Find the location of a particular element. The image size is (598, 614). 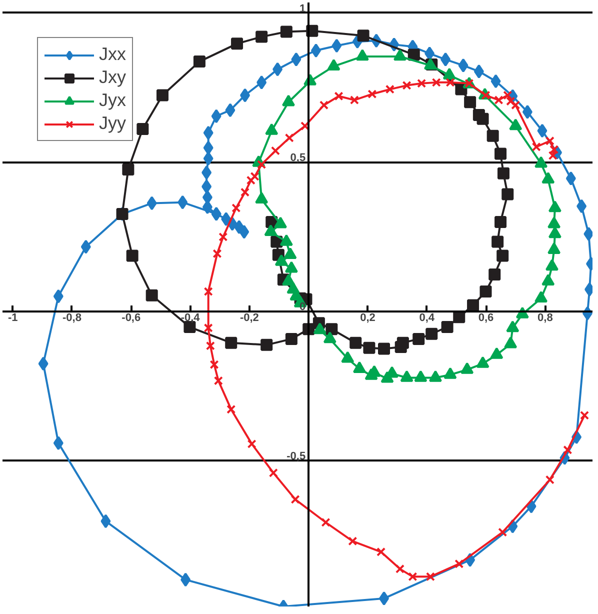

x-tick-label: 0,6 is located at coordinates (486, 318).